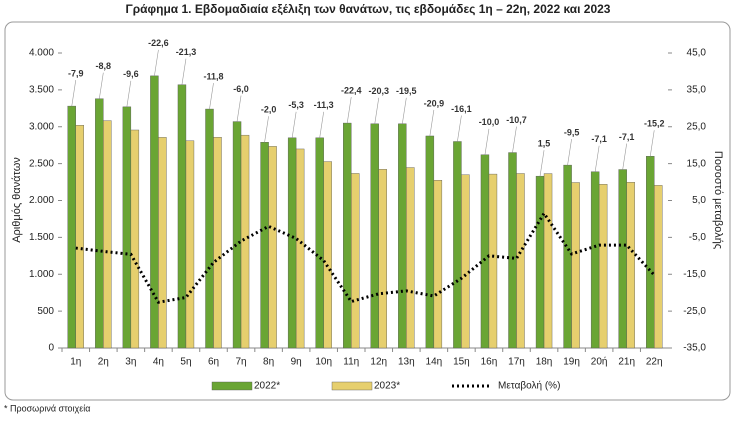  Describe the element at coordinates (544, 362) in the screenshot. I see `x-tick-label: 18η` at that location.